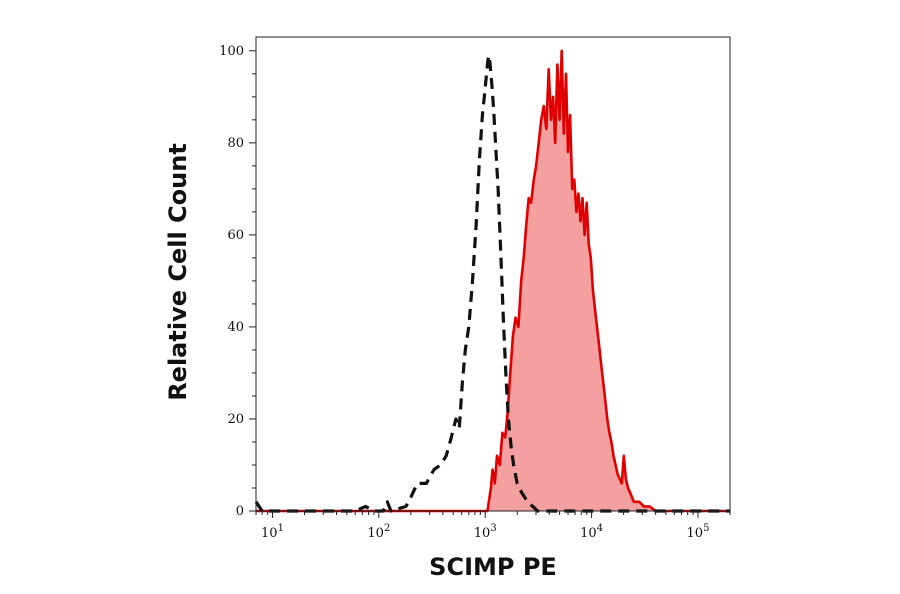 This screenshot has width=900, height=594. What do you see at coordinates (235, 419) in the screenshot?
I see `y-tick-label: 20` at bounding box center [235, 419].